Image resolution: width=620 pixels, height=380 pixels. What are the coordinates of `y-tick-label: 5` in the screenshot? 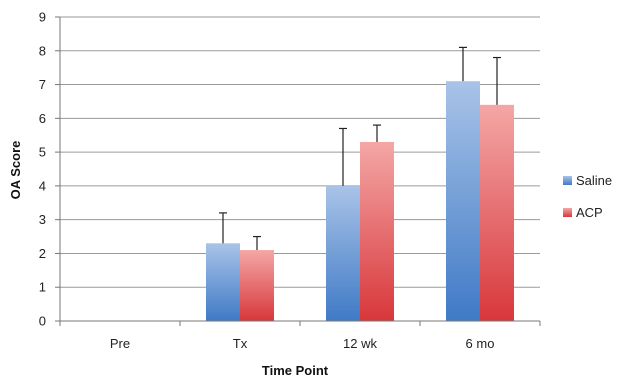 It's located at (42, 152).